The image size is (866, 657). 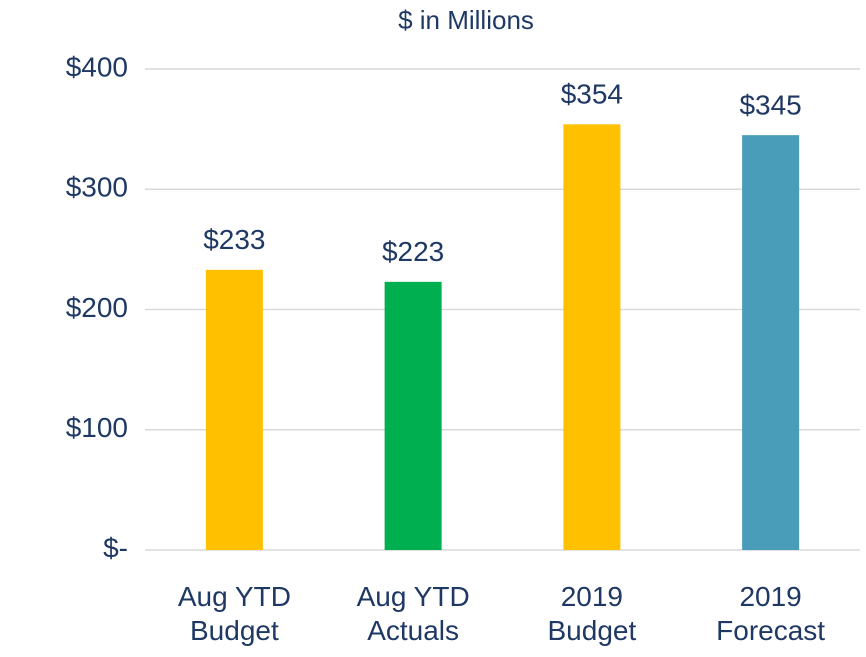 I want to click on y-tick-label: $200, so click(x=97, y=307).